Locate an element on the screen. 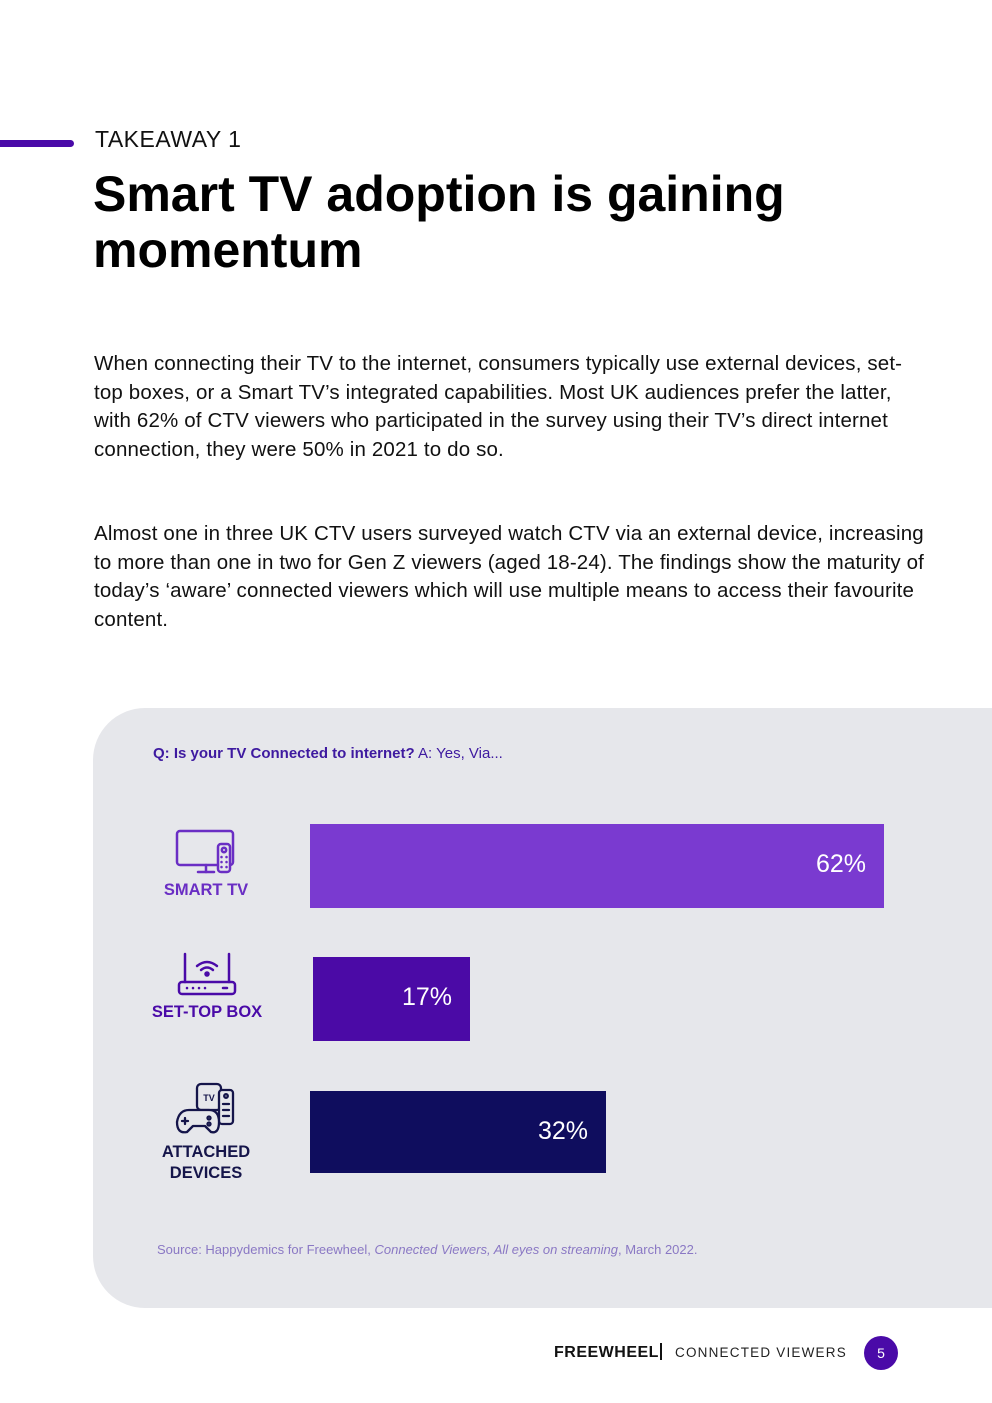 This screenshot has width=992, height=1403. bar-set-top-box: 17% is located at coordinates (391, 999).